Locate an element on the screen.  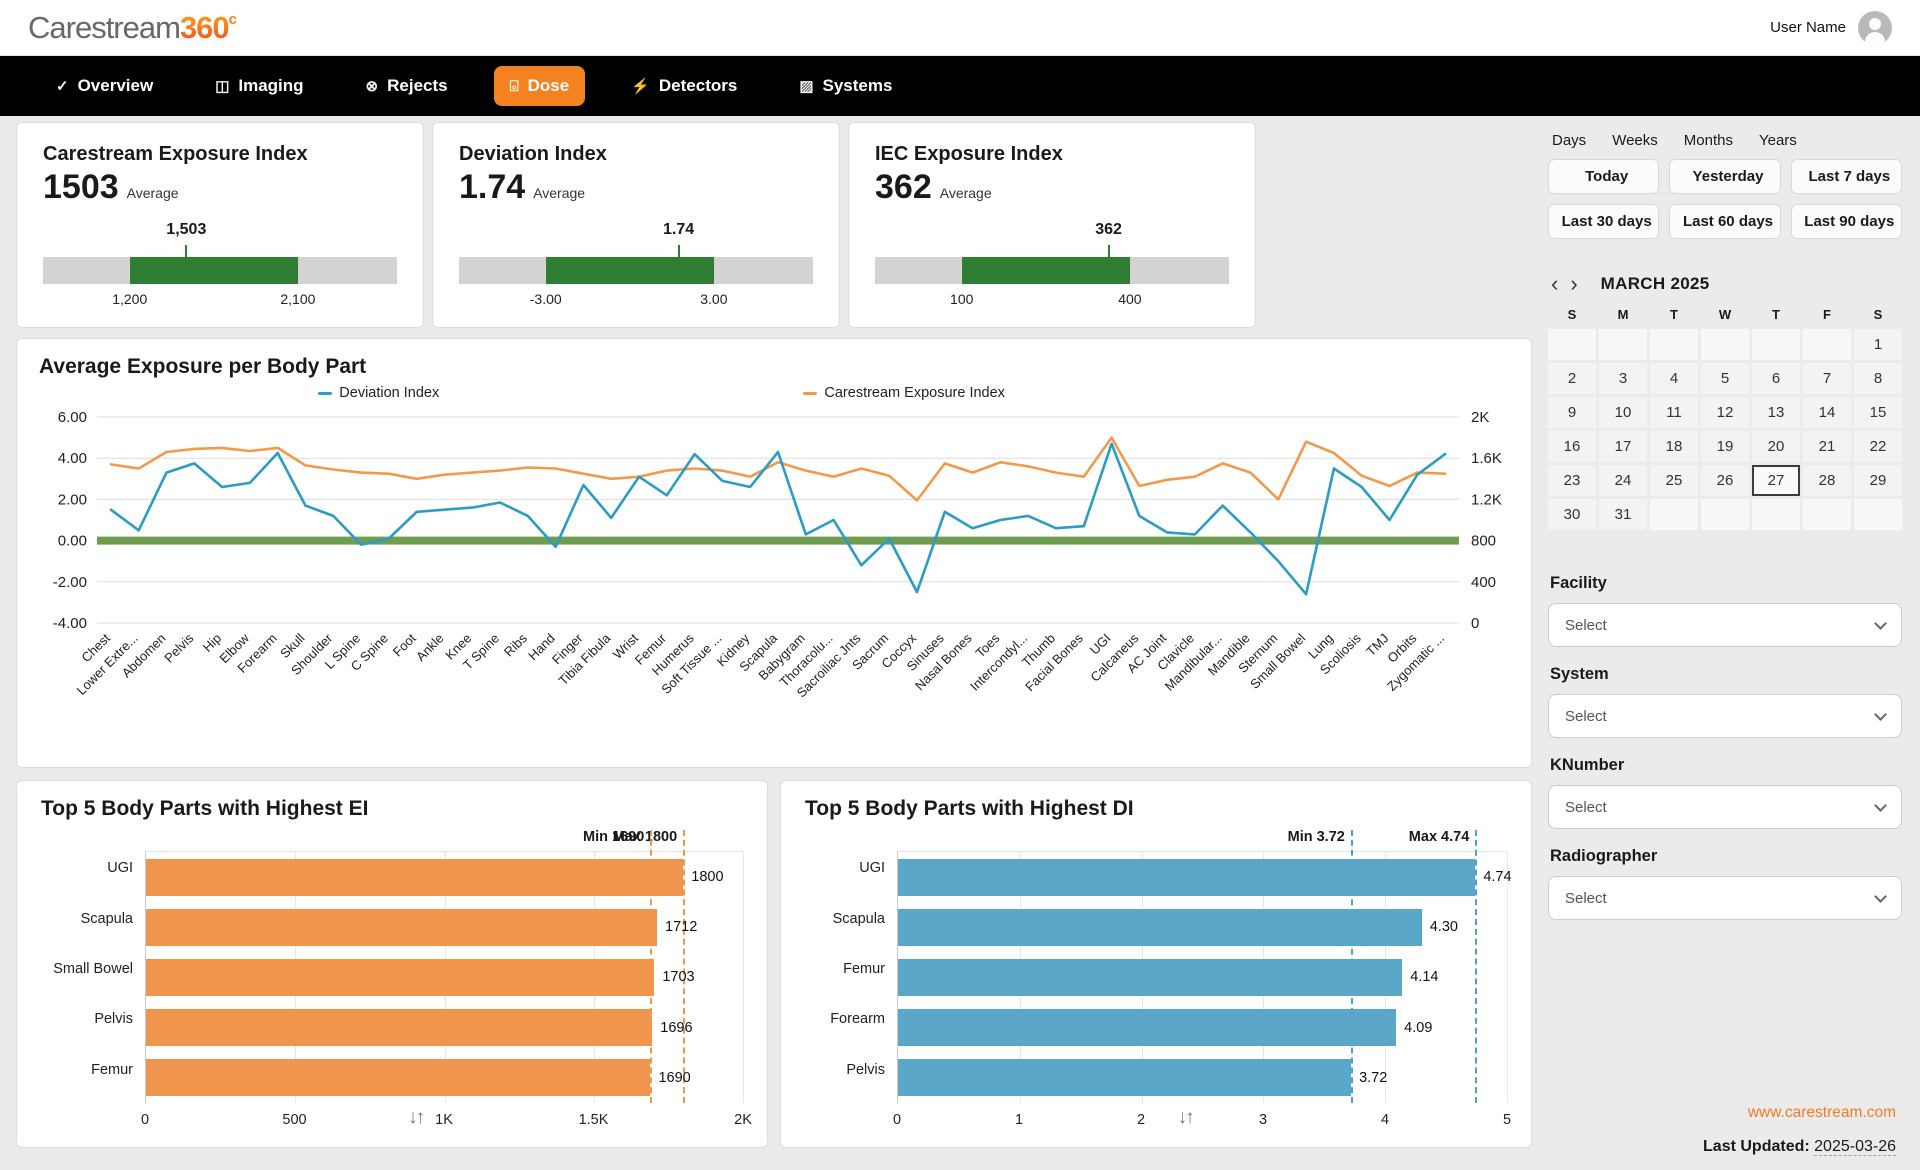
period-tab-weeks: Weeks is located at coordinates (1635, 140).